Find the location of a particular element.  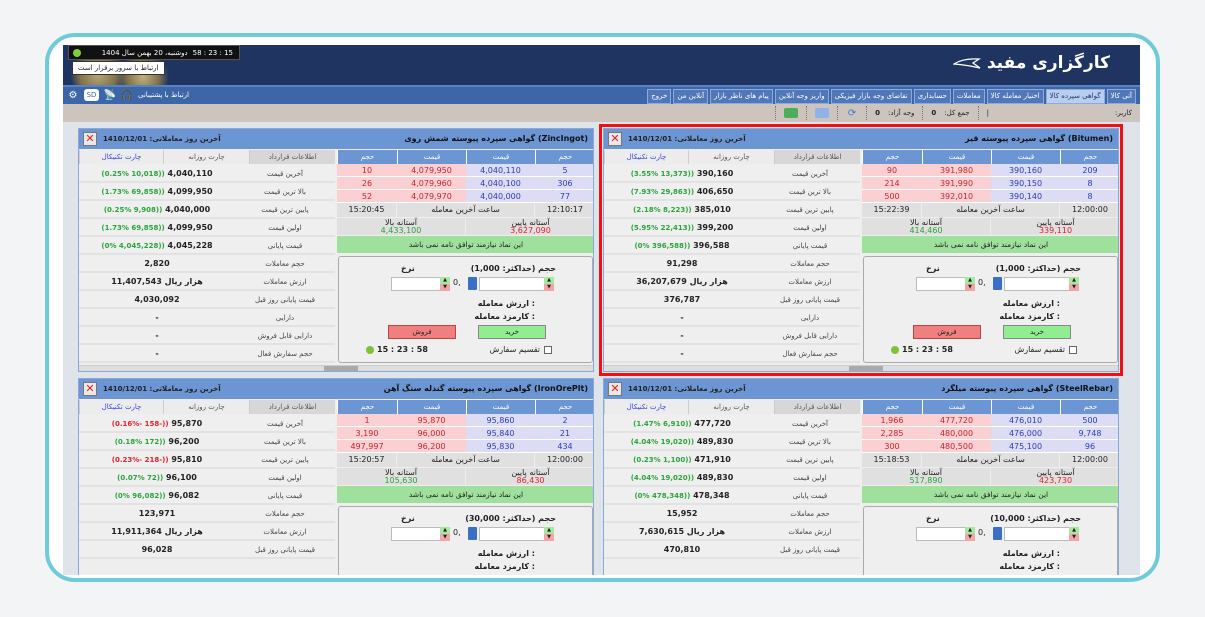

bid-volume: 2 is located at coordinates (564, 420).